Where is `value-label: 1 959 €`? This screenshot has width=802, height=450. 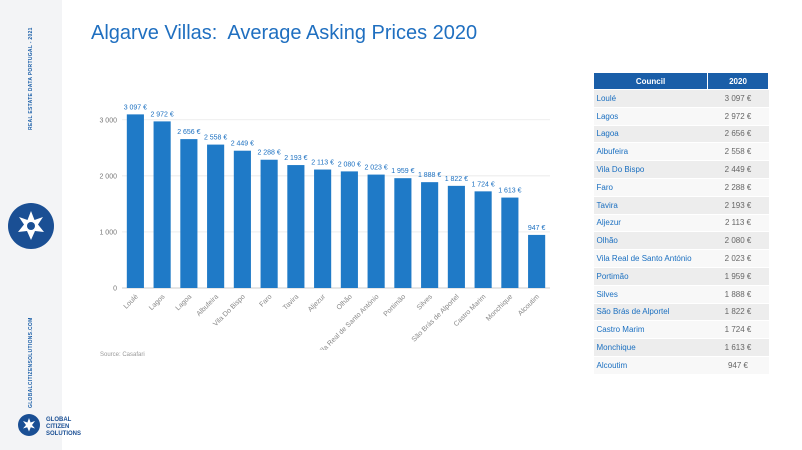 value-label: 1 959 € is located at coordinates (402, 171).